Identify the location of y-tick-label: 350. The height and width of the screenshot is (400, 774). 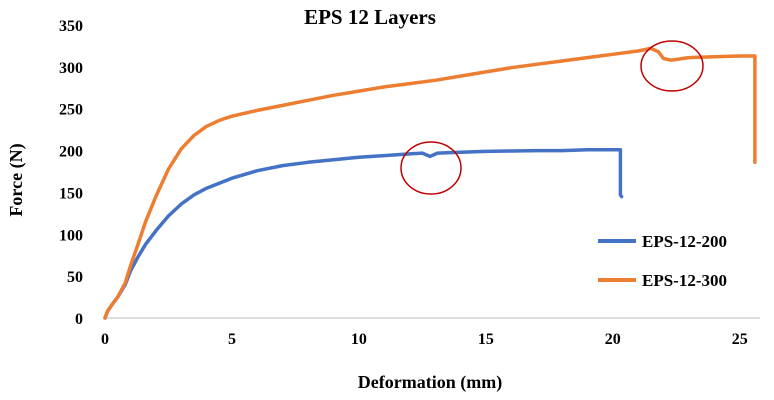
(71, 26).